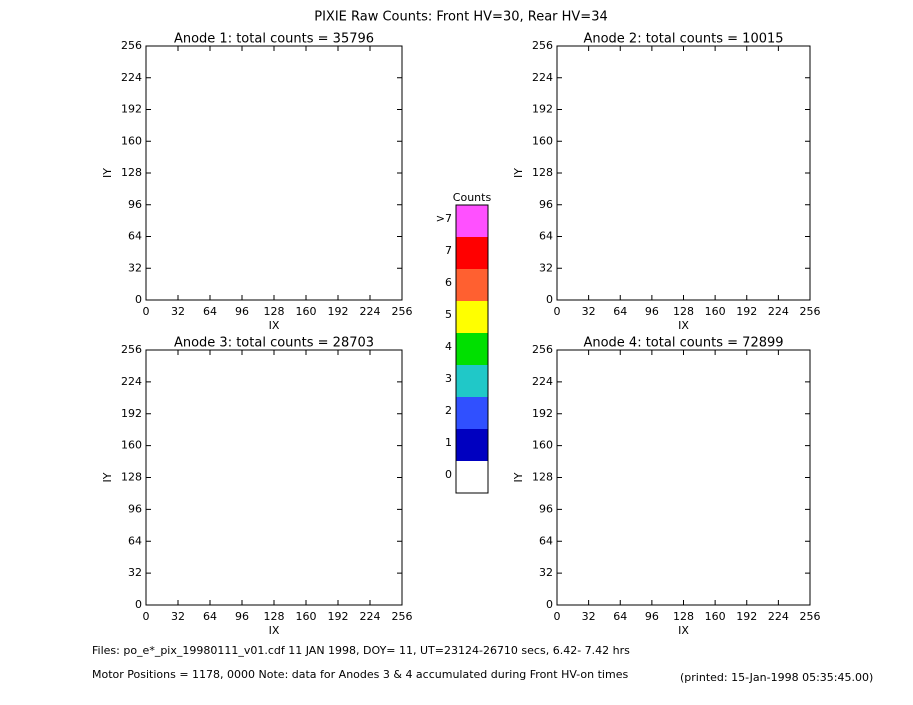  Describe the element at coordinates (683, 39) in the screenshot. I see `plot-title: Anode 2: total counts = 10015` at that location.